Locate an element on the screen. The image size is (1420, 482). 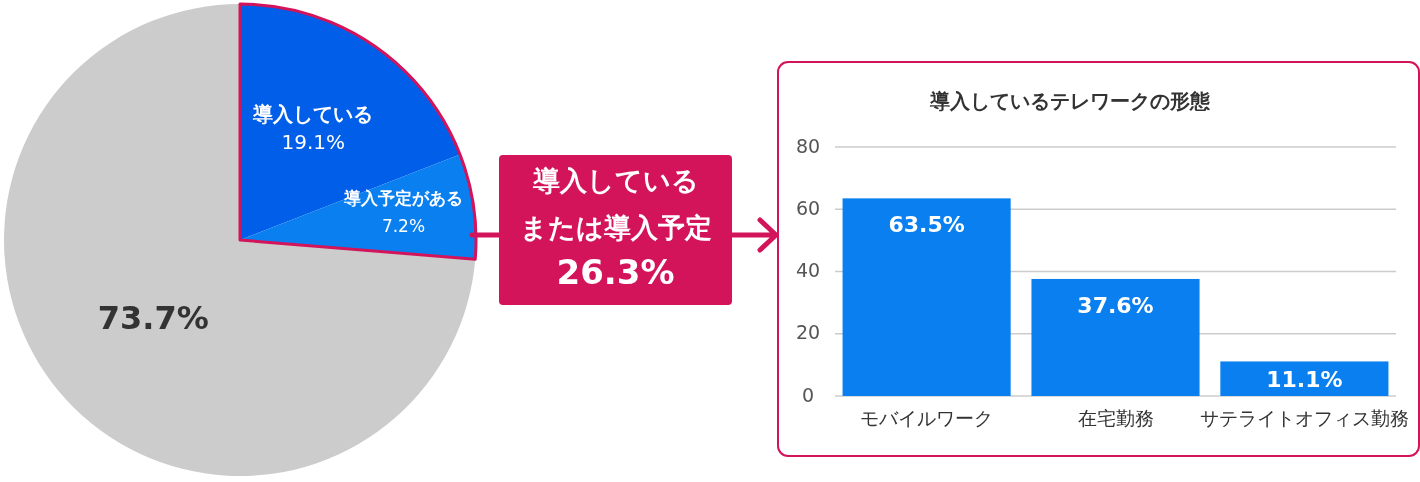
slice-label: 導入している is located at coordinates (313, 113).